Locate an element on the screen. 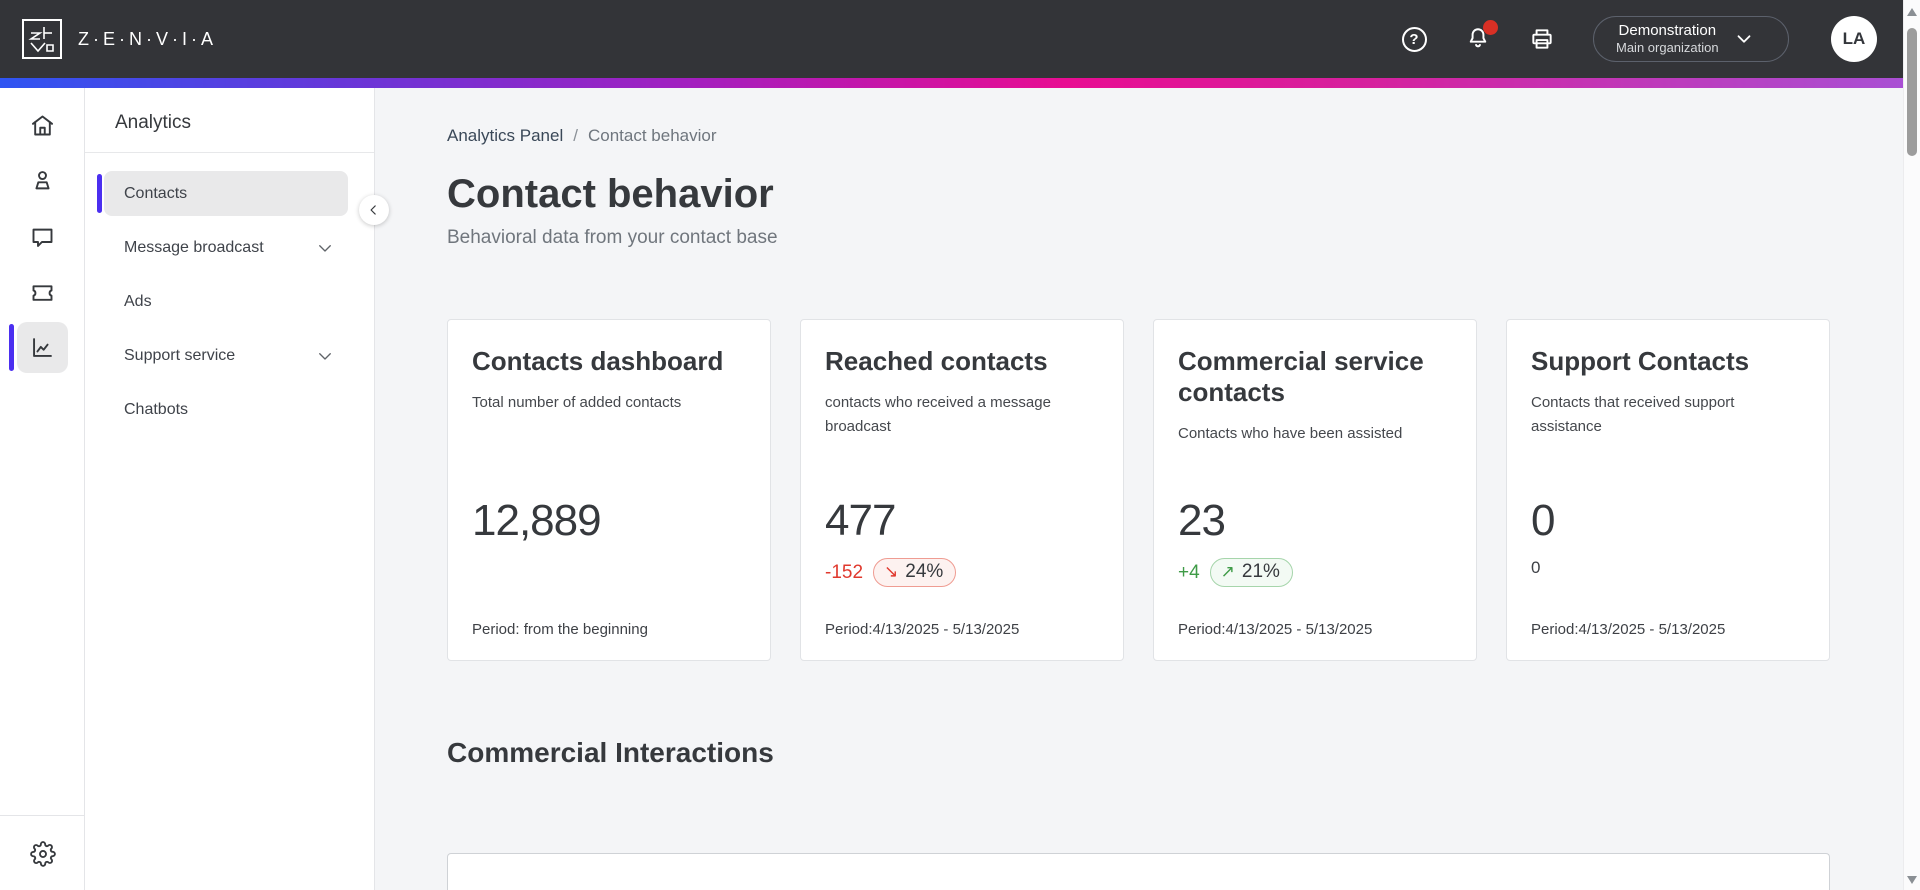 The width and height of the screenshot is (1920, 890). sidebar-collapse-button is located at coordinates (374, 210).